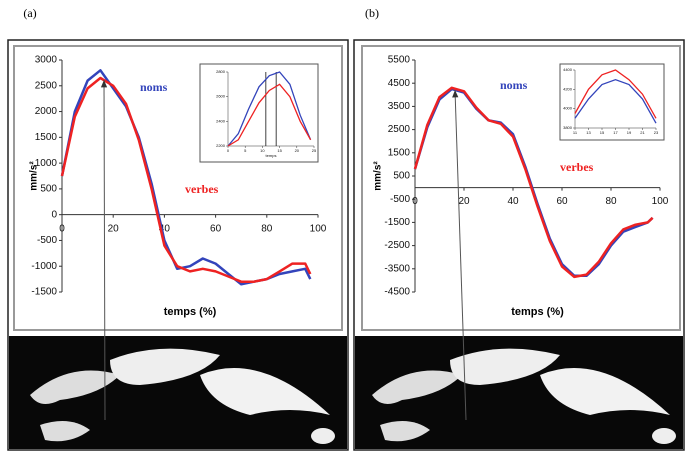 The height and width of the screenshot is (459, 686). I want to click on inset-y-tick-label: 2600, so click(221, 96).